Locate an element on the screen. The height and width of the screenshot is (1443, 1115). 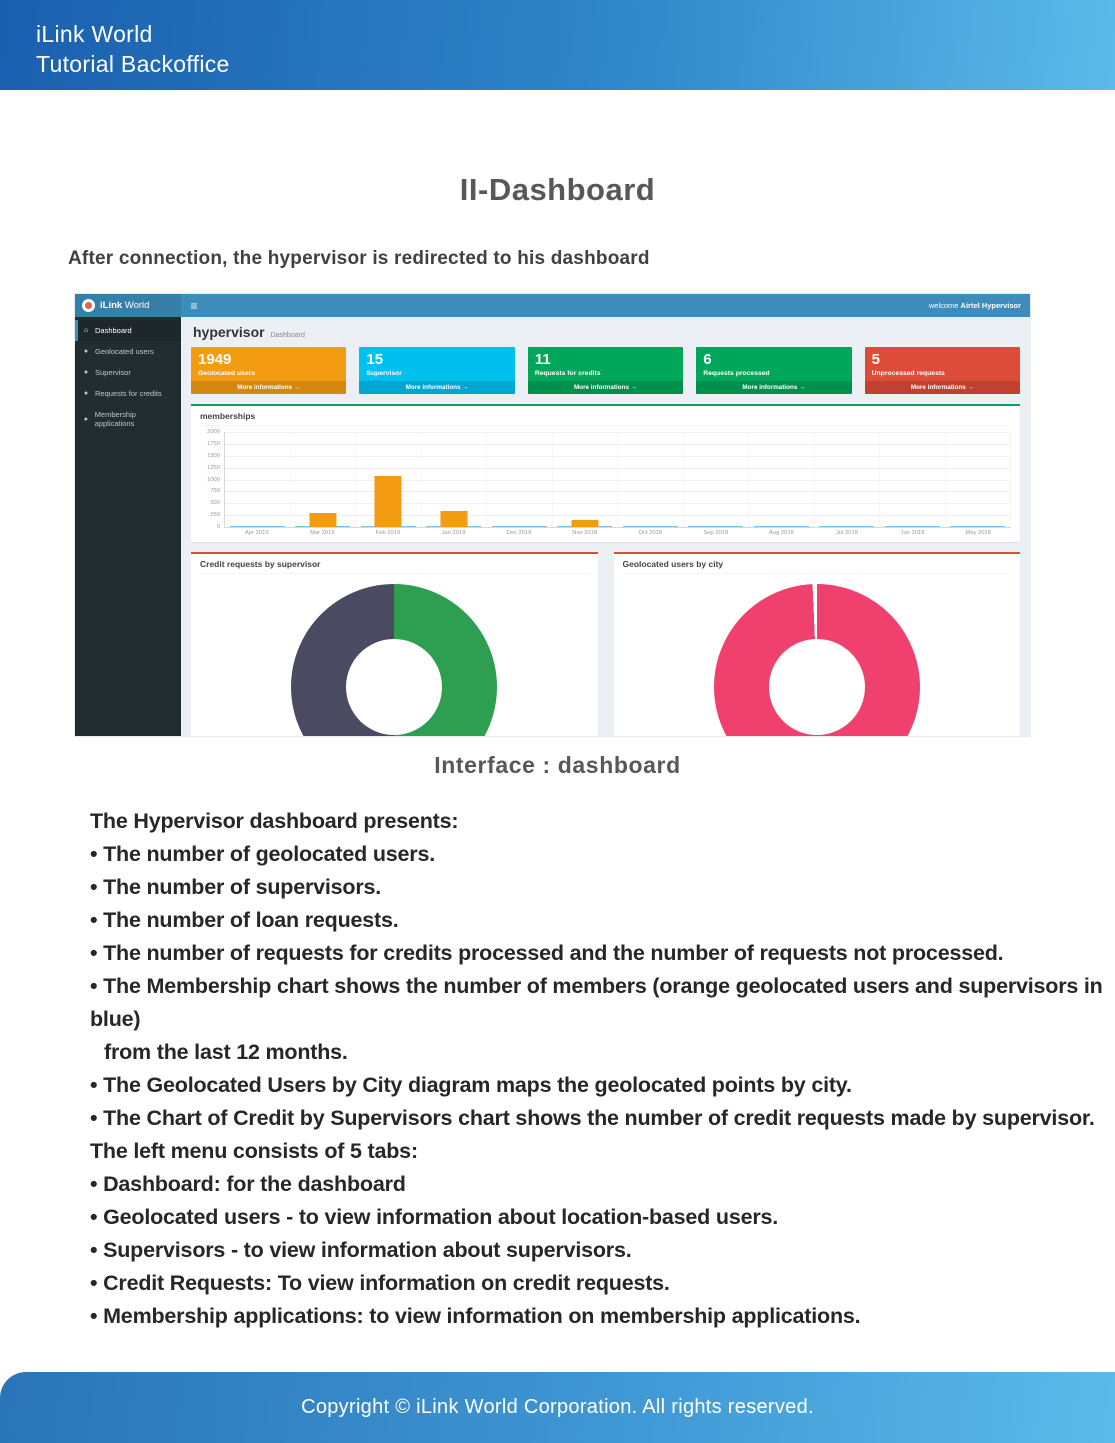
y-axis-spacer is located at coordinates (212, 533).